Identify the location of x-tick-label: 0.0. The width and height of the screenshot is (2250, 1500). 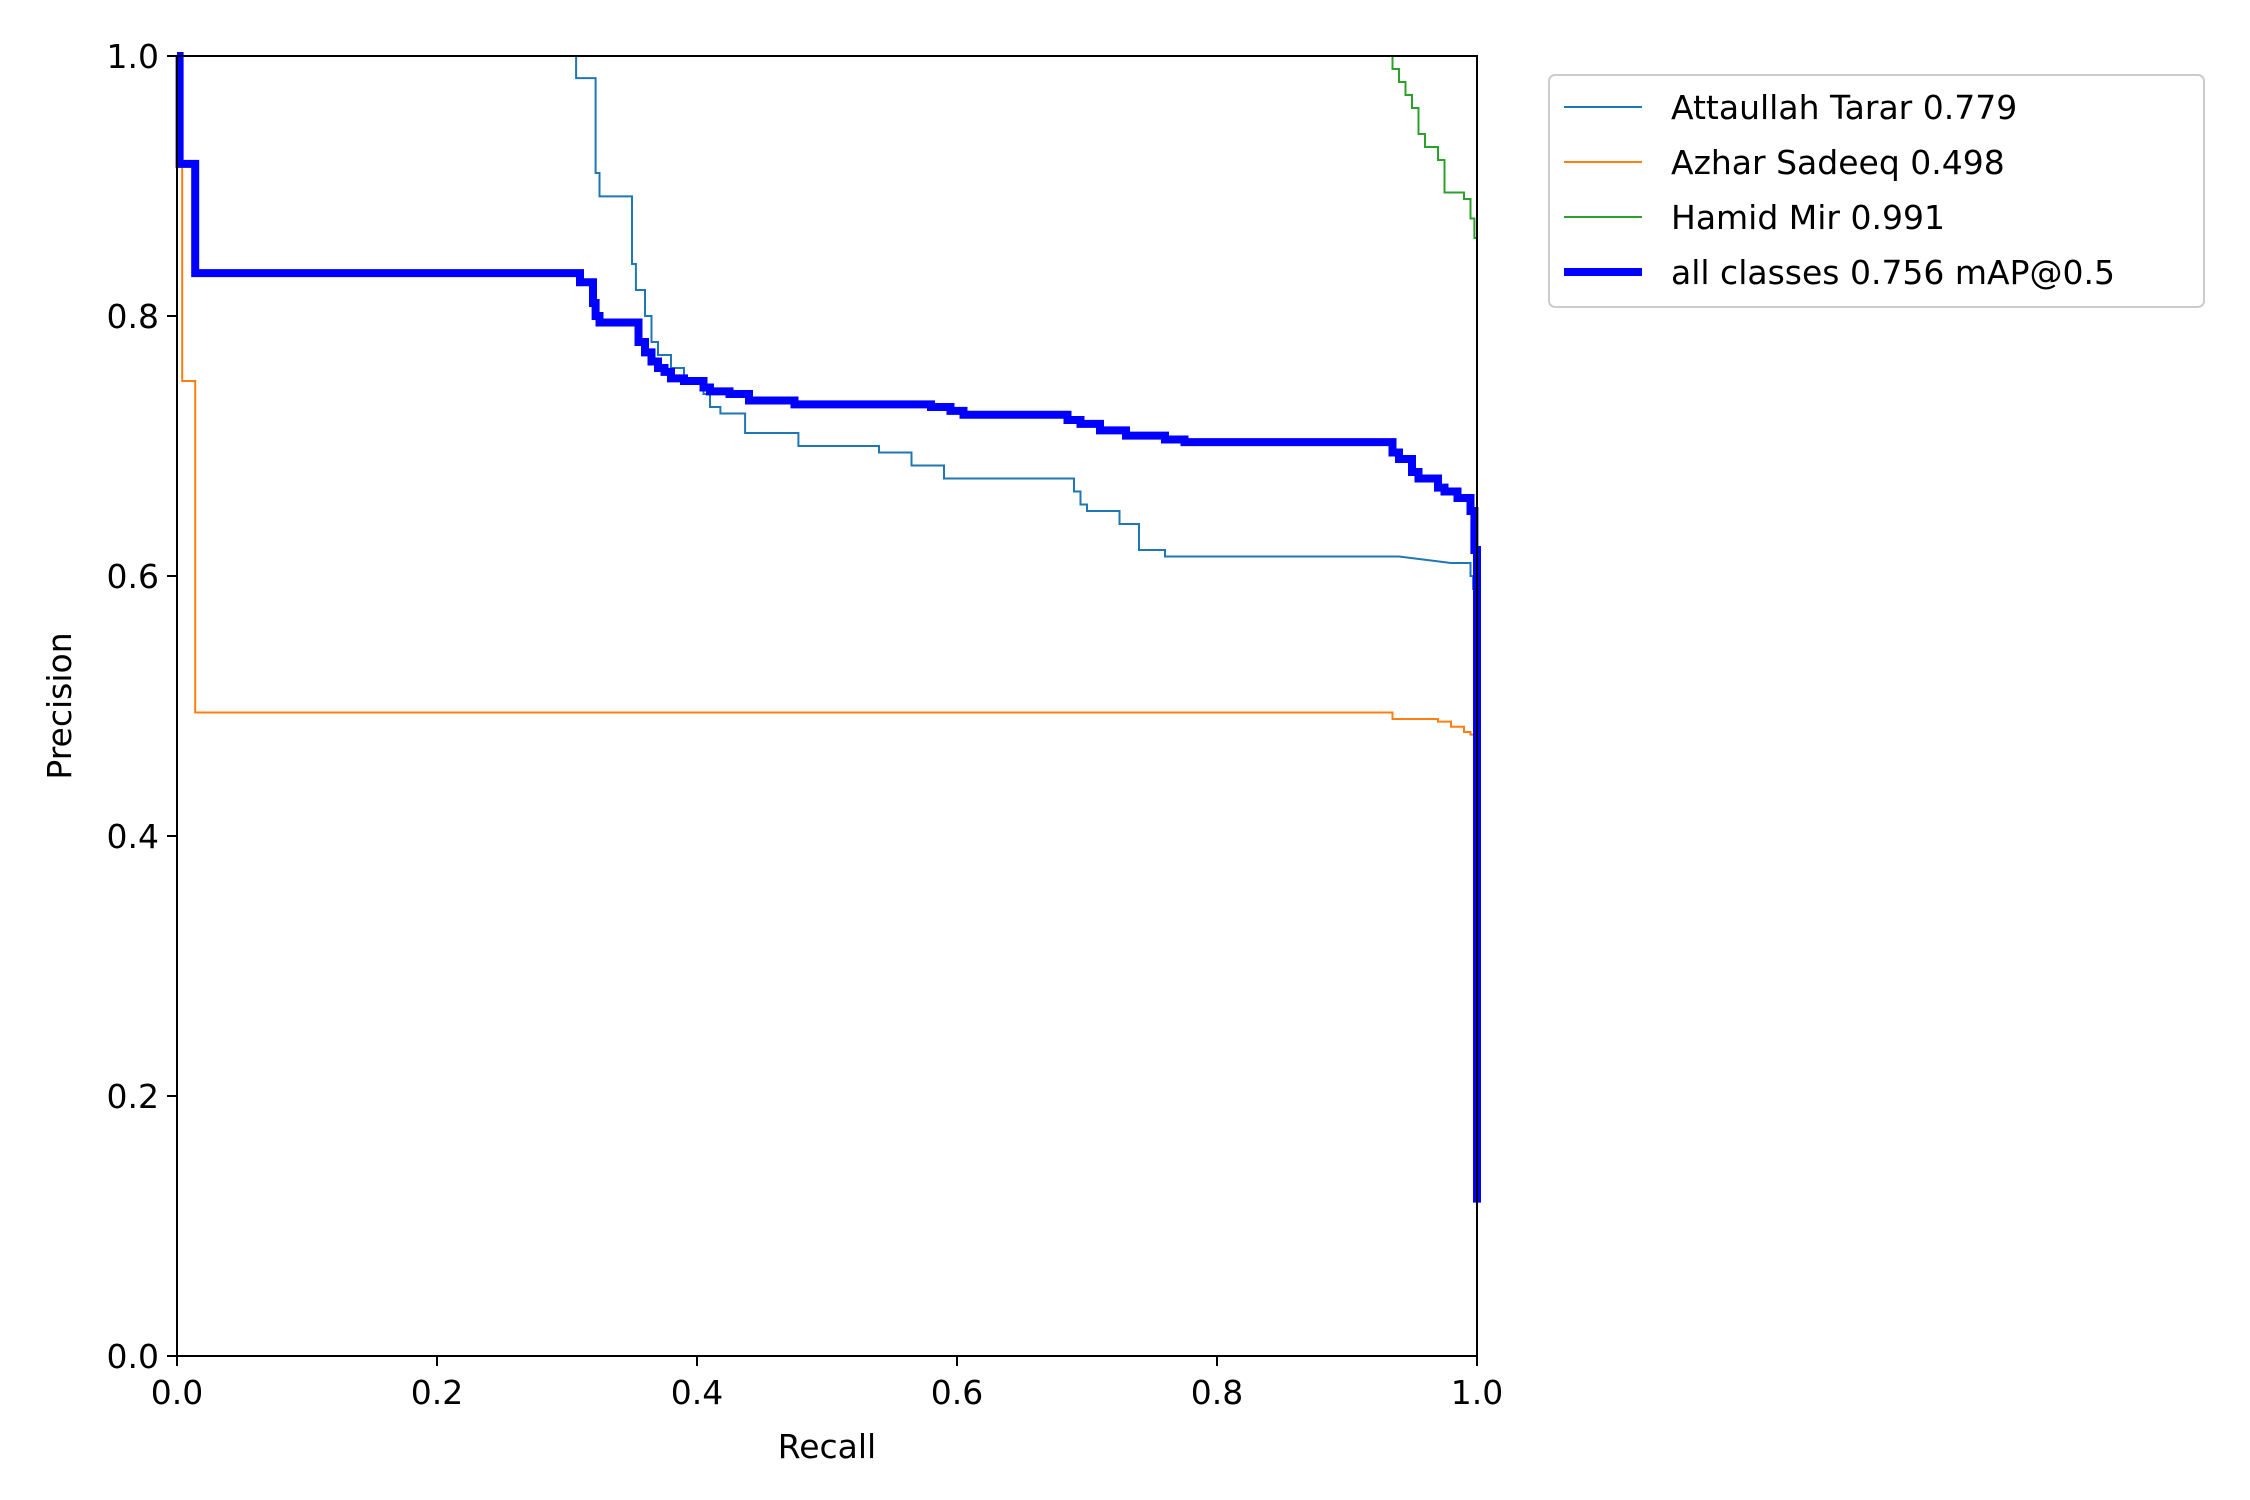
(177, 1392).